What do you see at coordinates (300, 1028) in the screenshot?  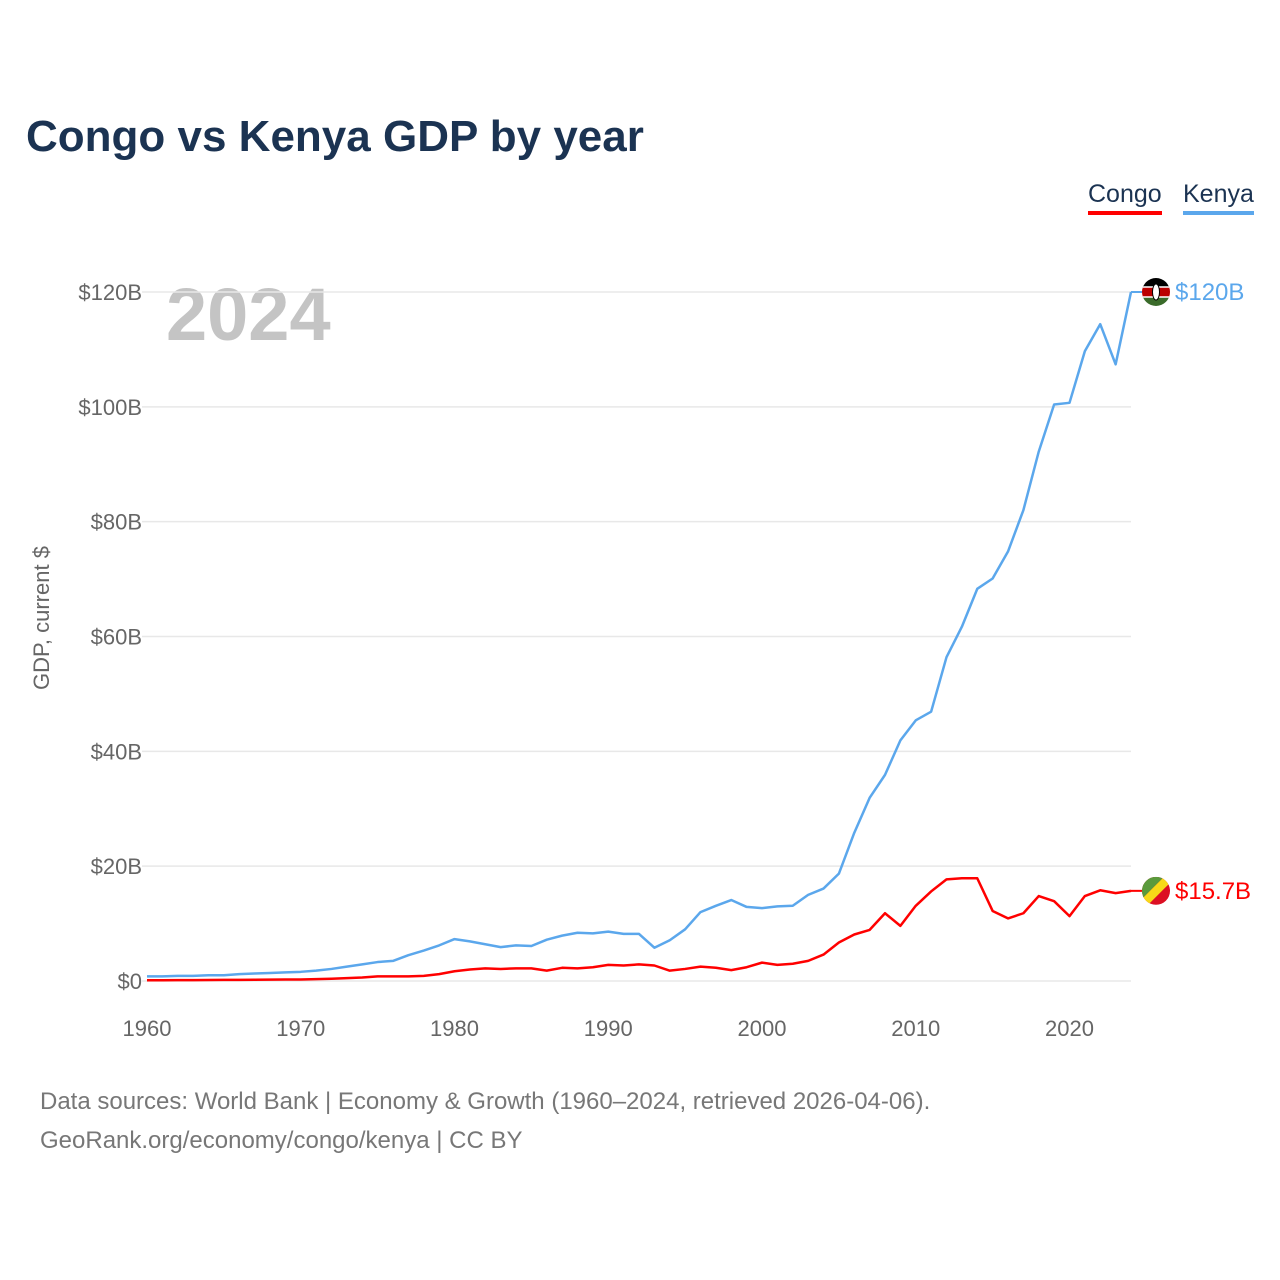 I see `x-tick-label: 1970` at bounding box center [300, 1028].